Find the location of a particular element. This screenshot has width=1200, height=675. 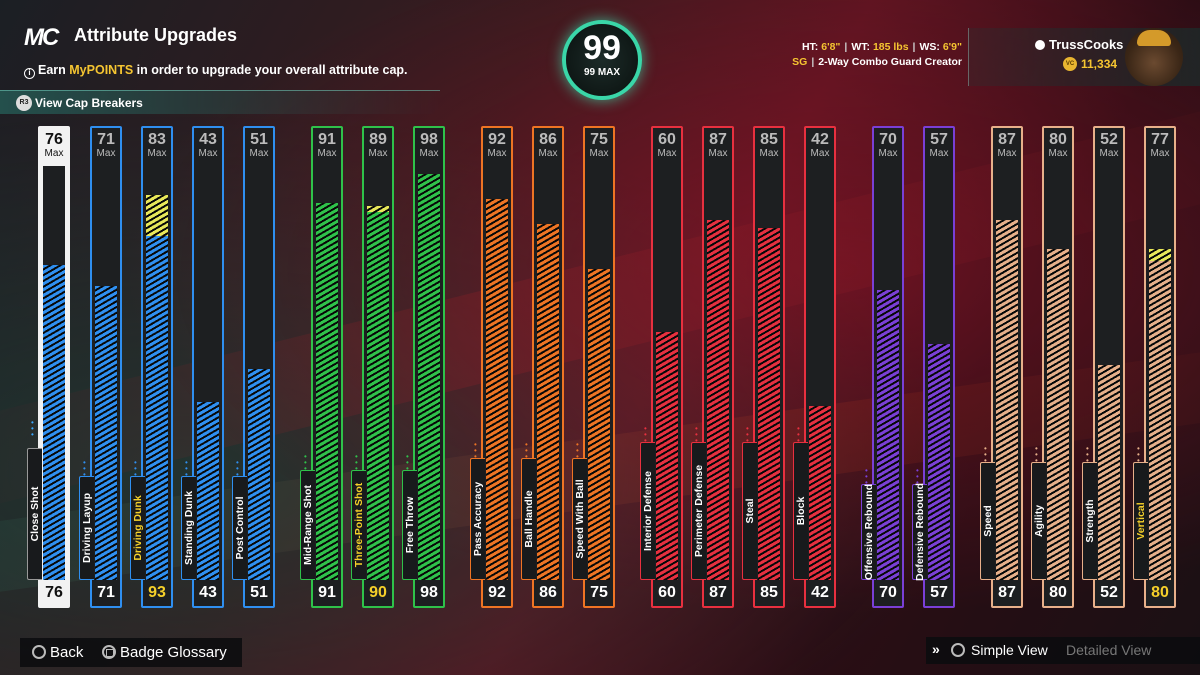

attribute-current-value: 92 is located at coordinates (497, 592).